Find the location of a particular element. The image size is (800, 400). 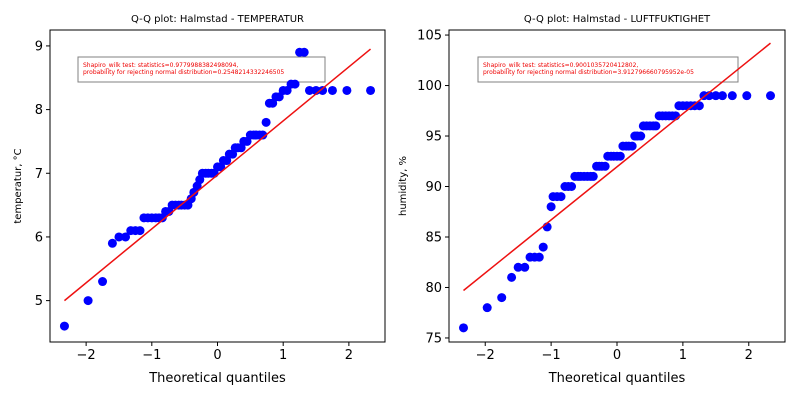

chart-0-x-axis-label: Theoretical quantiles is located at coordinates (217, 378).